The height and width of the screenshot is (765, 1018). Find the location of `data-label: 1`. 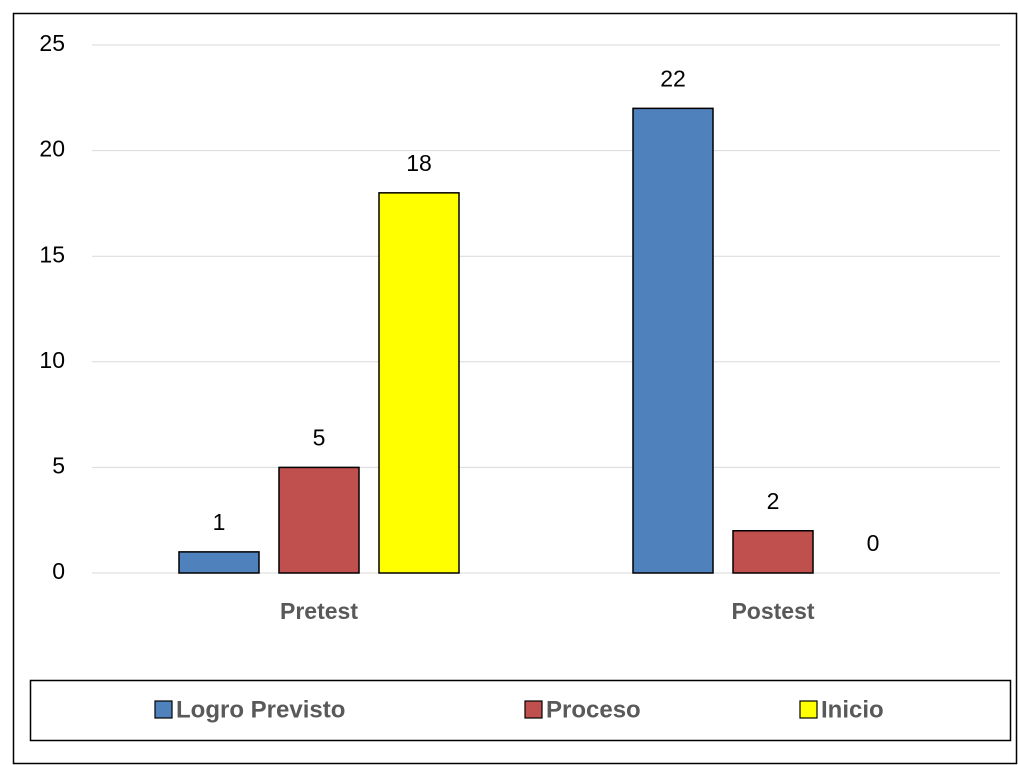

data-label: 1 is located at coordinates (219, 522).